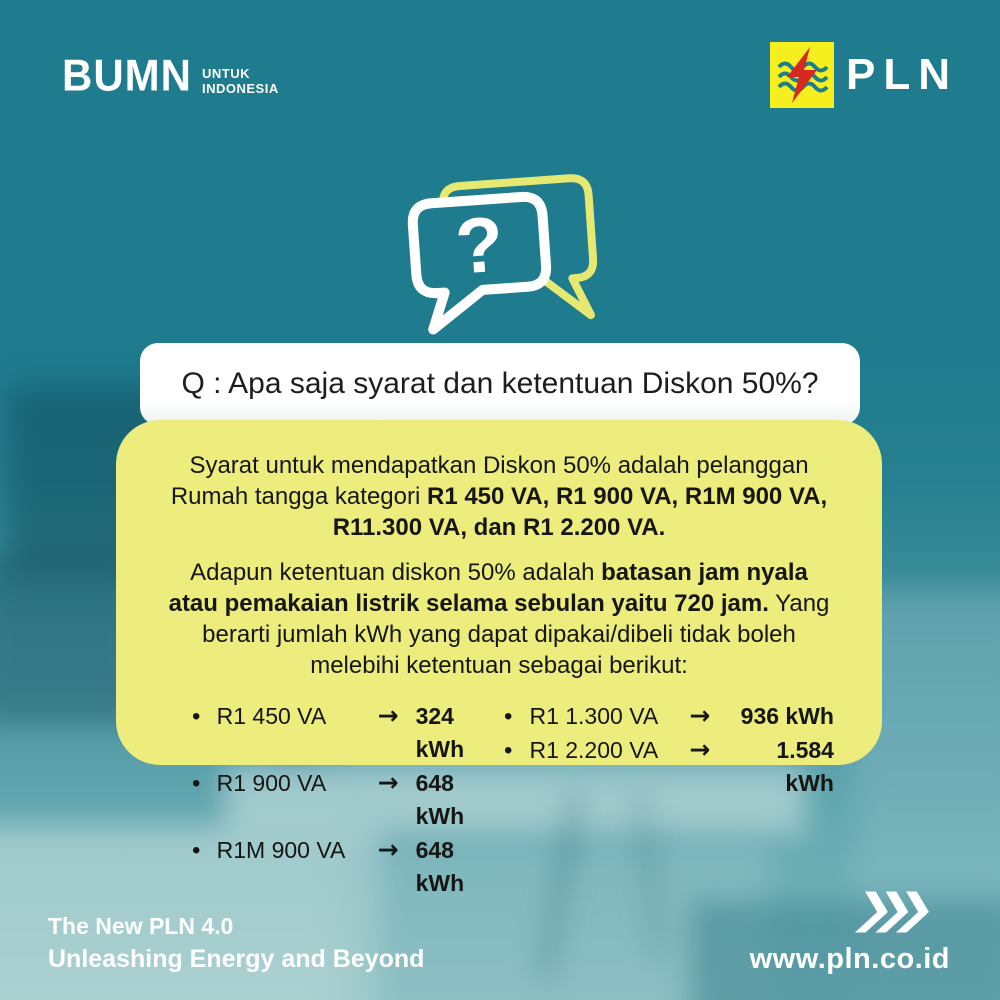  Describe the element at coordinates (669, 716) in the screenshot. I see `limit-row: • R1 1.300 VA → 936 kWh` at that location.